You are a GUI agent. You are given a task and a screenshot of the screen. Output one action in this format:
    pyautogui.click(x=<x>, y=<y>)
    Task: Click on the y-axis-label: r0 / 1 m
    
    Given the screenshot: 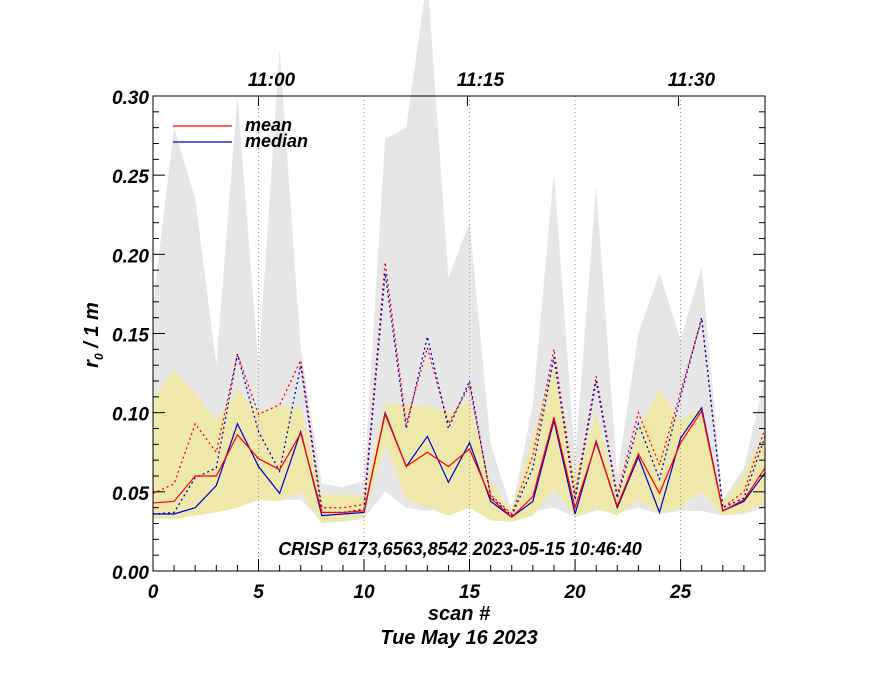 What is the action you would take?
    pyautogui.click(x=93, y=335)
    